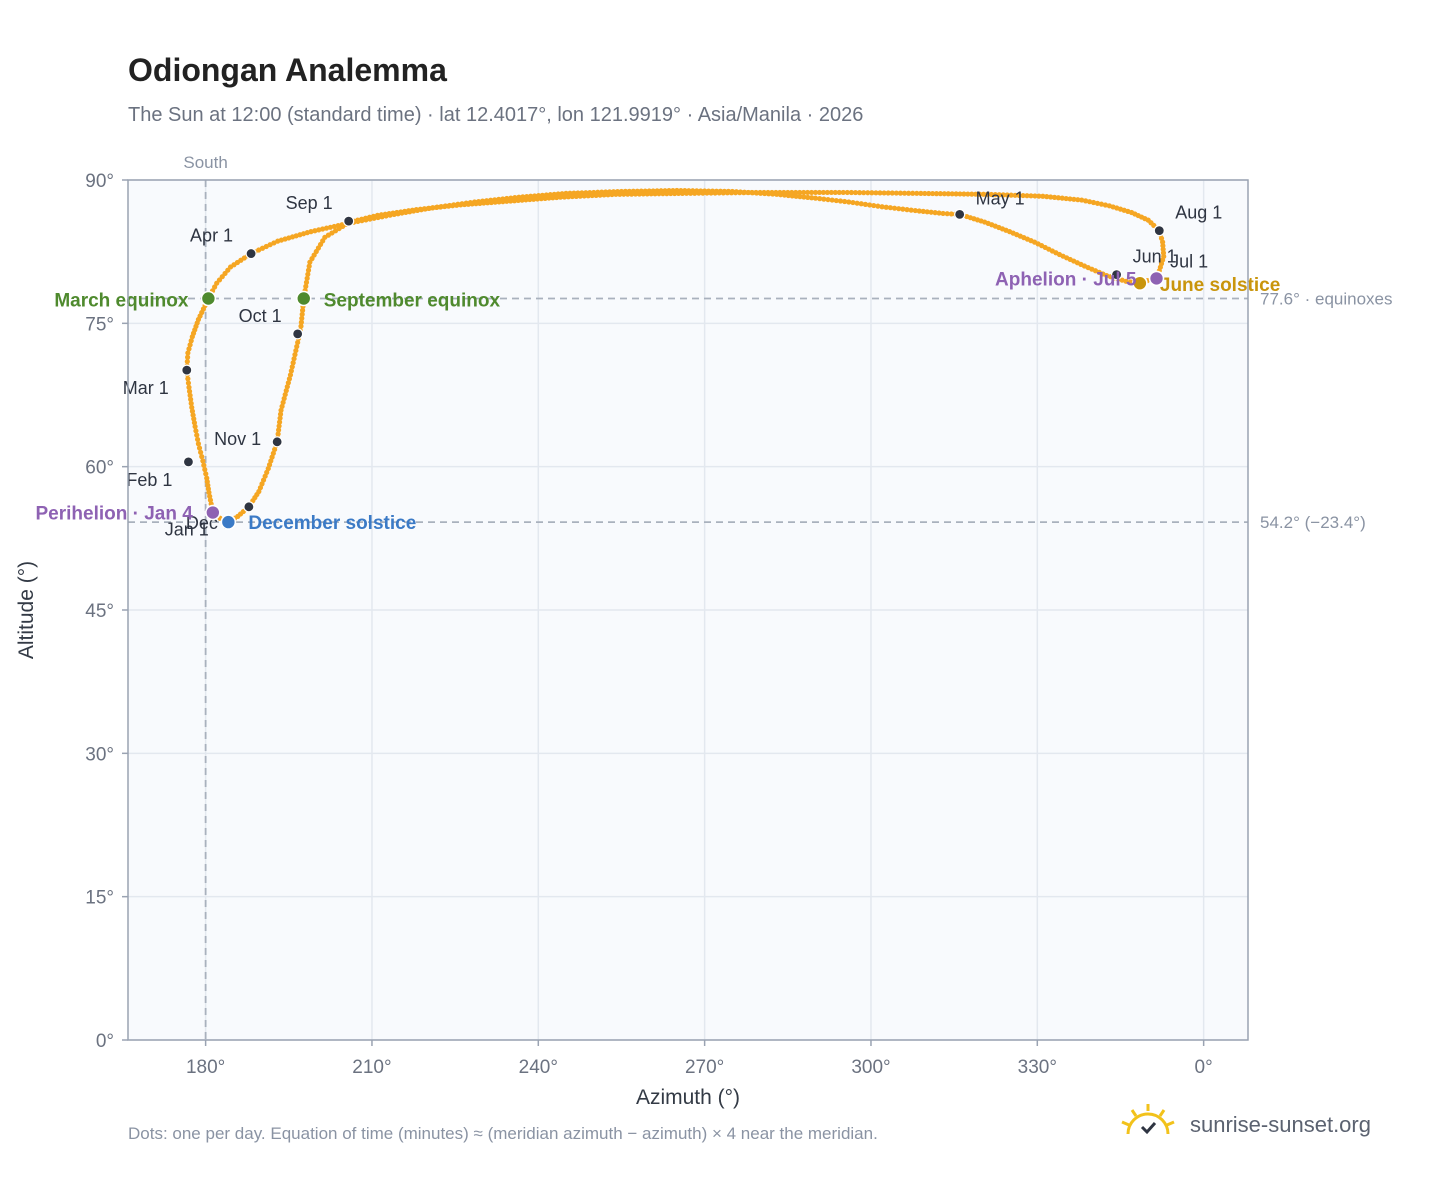 The width and height of the screenshot is (1448, 1188). What do you see at coordinates (205, 162) in the screenshot?
I see `meridian-label: South` at bounding box center [205, 162].